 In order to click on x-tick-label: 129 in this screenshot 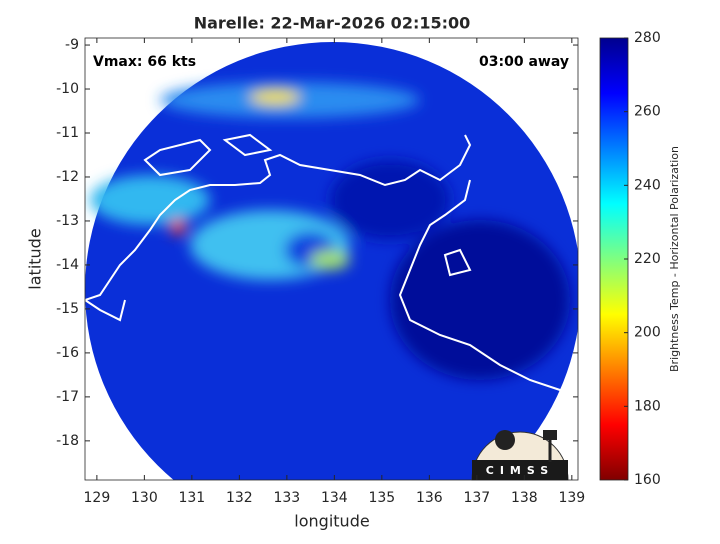, I will do `click(97, 498)`.